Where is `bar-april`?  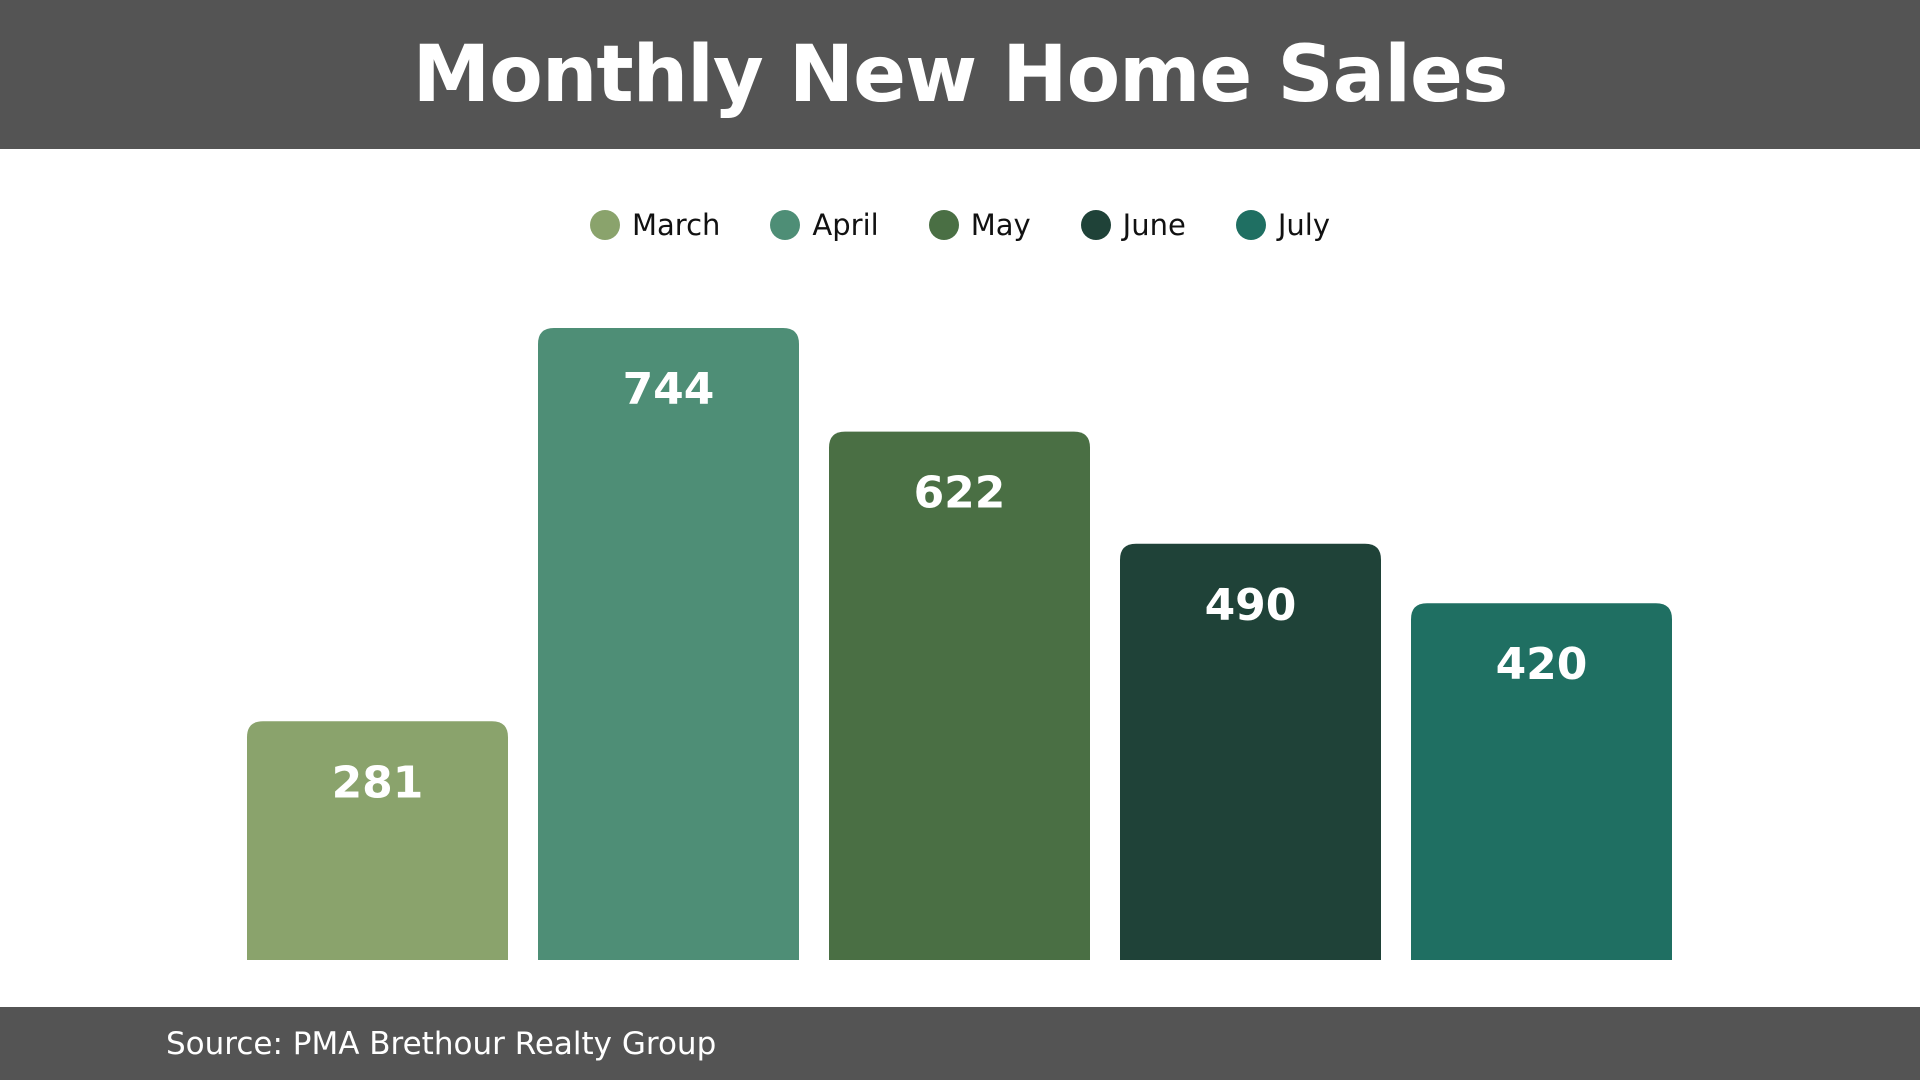
bar-april is located at coordinates (668, 644).